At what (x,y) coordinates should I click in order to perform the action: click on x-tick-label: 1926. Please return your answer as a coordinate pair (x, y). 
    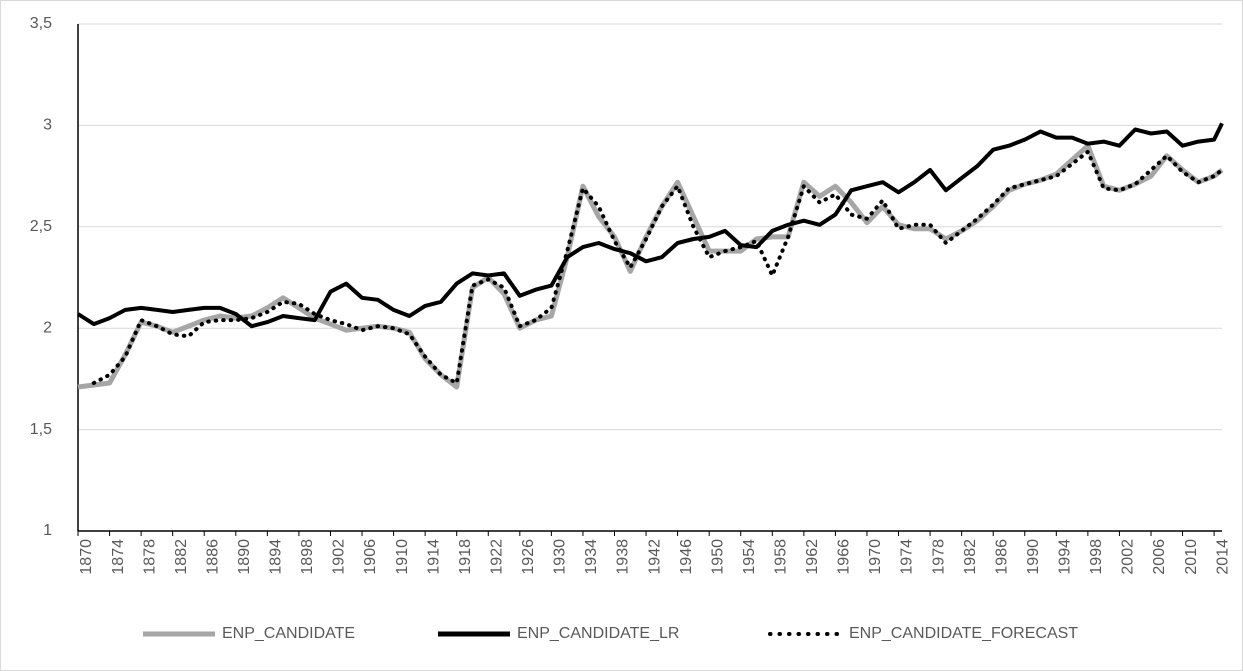
    Looking at the image, I should click on (528, 557).